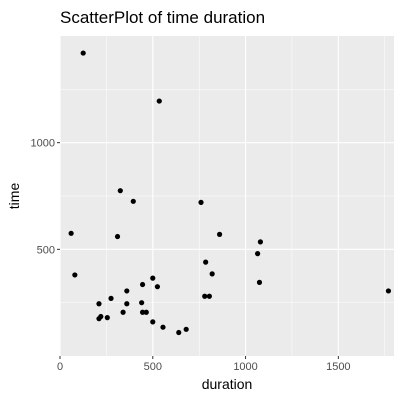 This screenshot has height=405, width=400. What do you see at coordinates (60, 367) in the screenshot?
I see `x-tick-label: 0` at bounding box center [60, 367].